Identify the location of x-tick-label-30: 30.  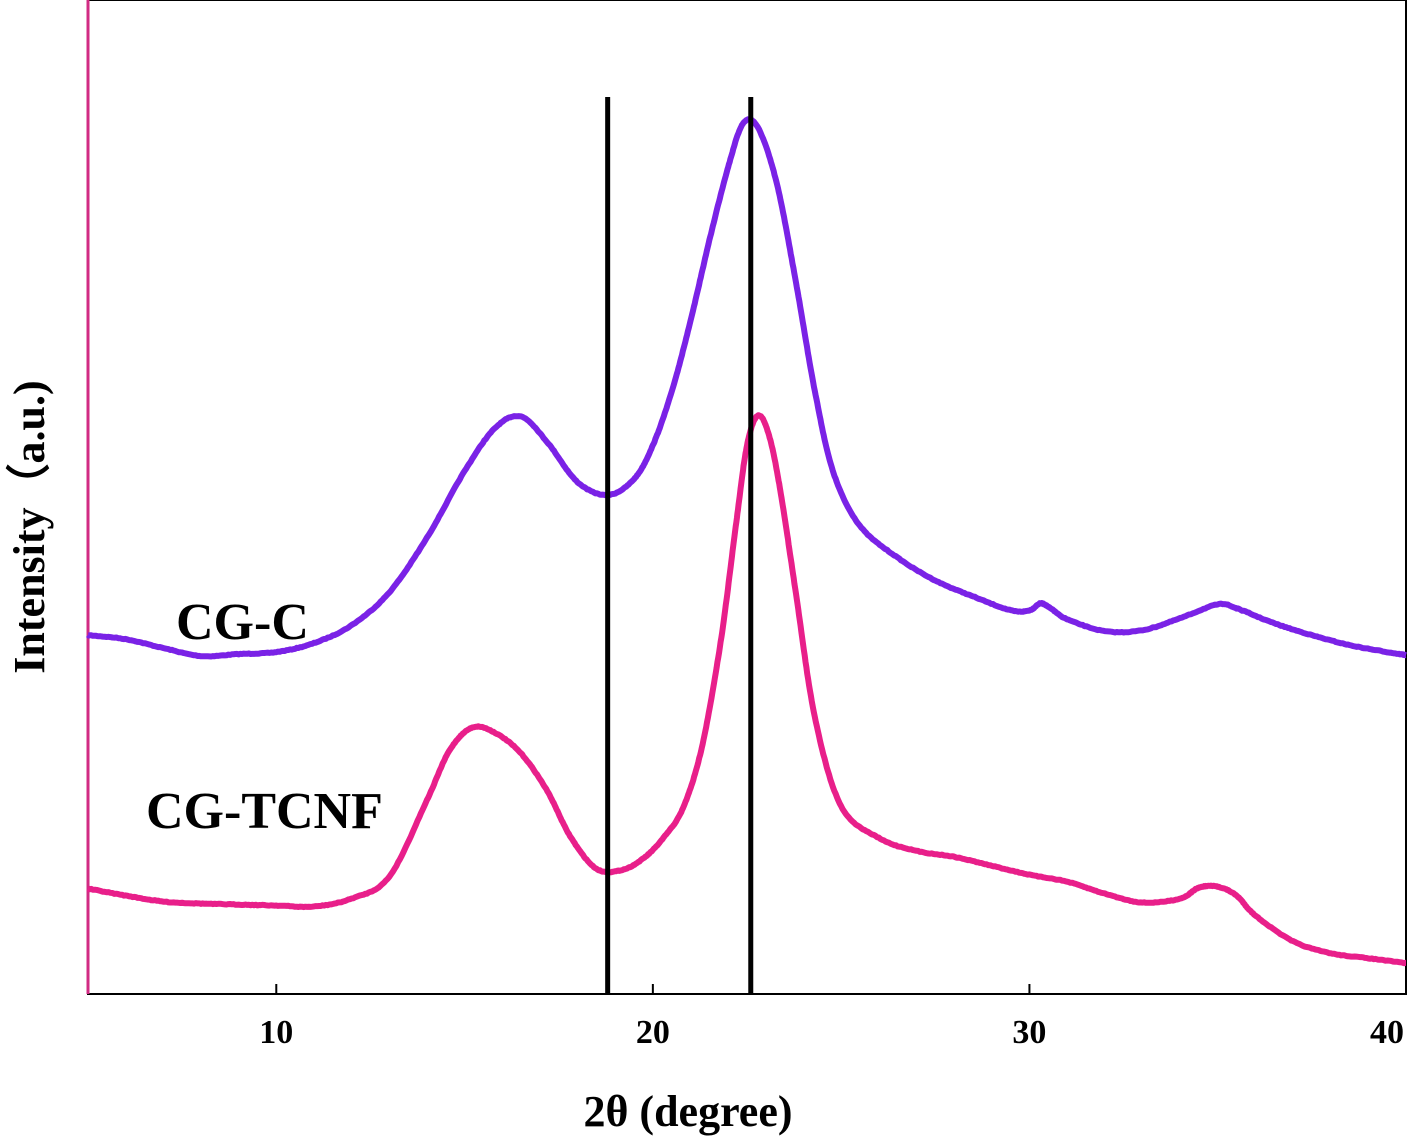
(1029, 1032).